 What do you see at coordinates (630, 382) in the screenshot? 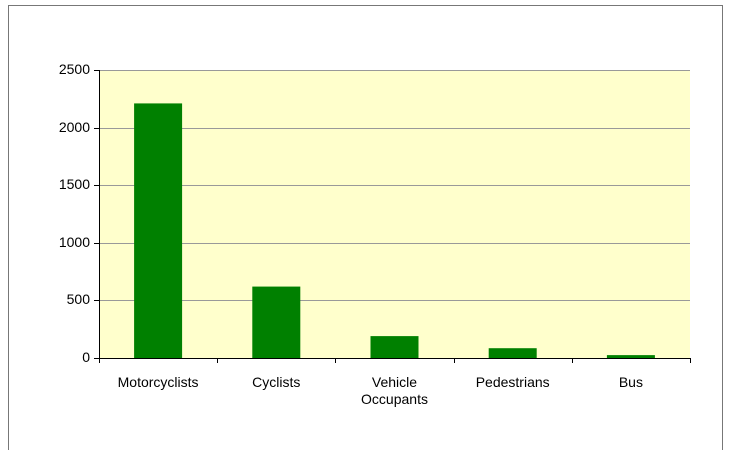
I see `x-tick-label: Bus` at bounding box center [630, 382].